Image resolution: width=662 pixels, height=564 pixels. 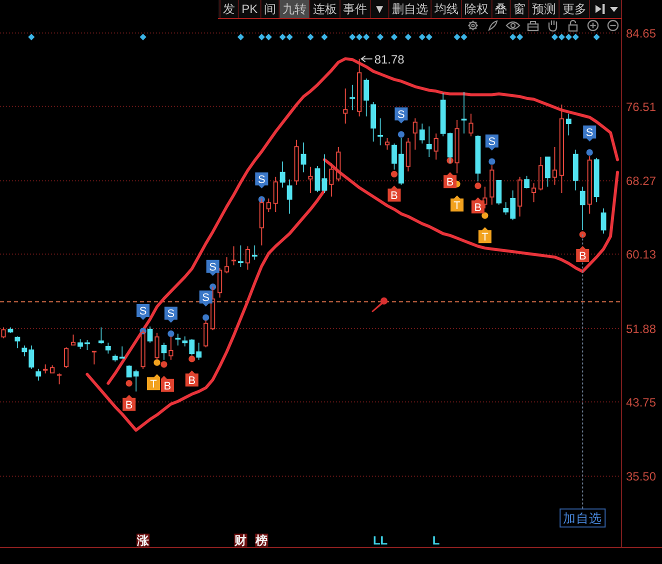 What do you see at coordinates (380, 541) in the screenshot?
I see `x-tick-label: LL` at bounding box center [380, 541].